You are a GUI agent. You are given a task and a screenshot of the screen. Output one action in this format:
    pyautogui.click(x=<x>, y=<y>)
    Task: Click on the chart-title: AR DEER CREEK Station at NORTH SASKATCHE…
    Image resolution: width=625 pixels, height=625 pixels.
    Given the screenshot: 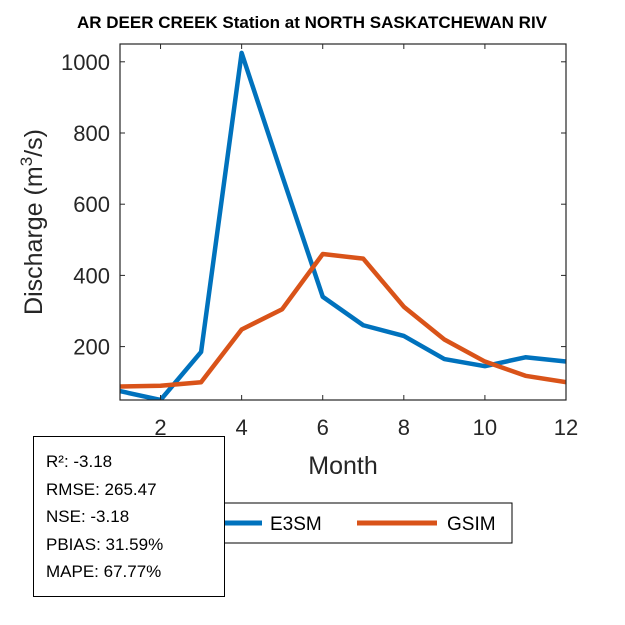 What is the action you would take?
    pyautogui.click(x=312, y=22)
    